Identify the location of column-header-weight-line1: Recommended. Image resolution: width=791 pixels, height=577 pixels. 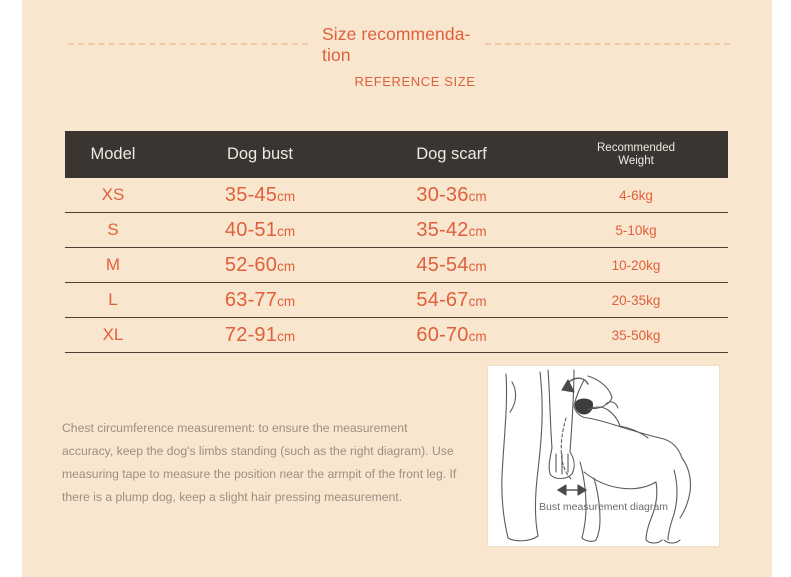
(636, 147).